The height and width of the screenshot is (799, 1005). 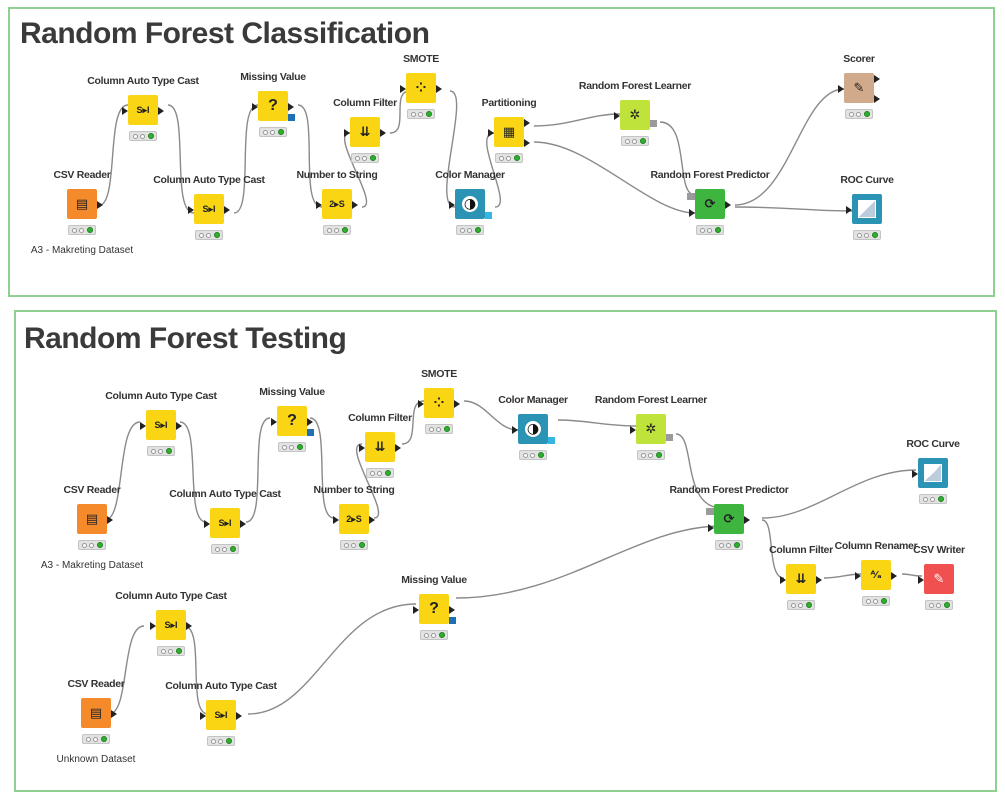 I want to click on node-annotation: Unknown Dataset, so click(x=96, y=759).